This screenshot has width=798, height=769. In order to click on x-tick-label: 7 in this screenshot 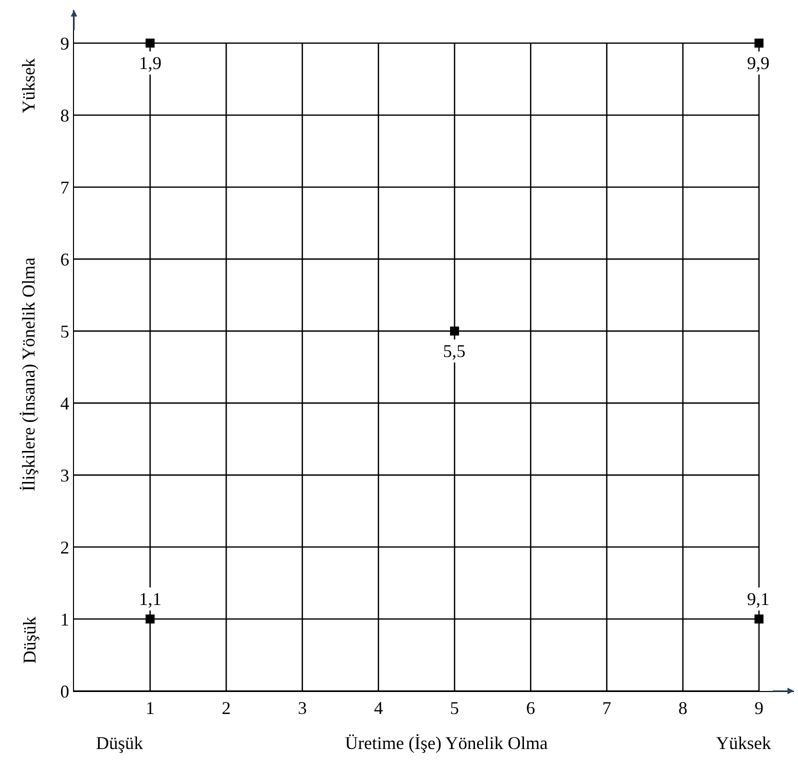, I will do `click(607, 708)`.